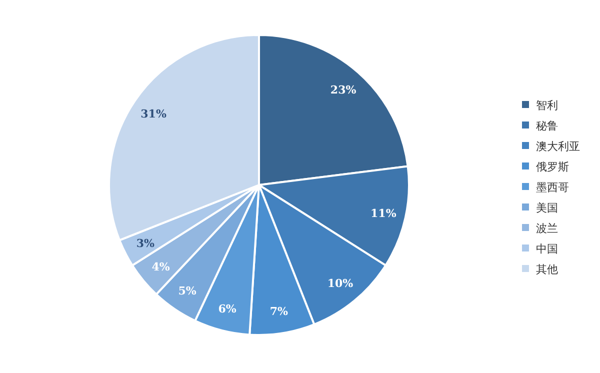 The width and height of the screenshot is (600, 373). What do you see at coordinates (145, 243) in the screenshot?
I see `data-label: 3%` at bounding box center [145, 243].